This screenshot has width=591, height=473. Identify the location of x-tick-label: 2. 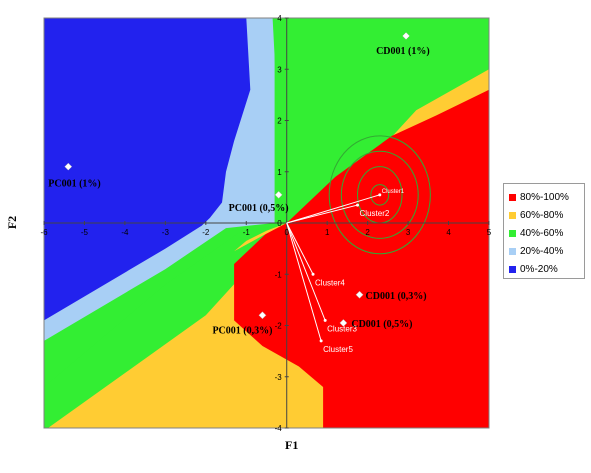
(367, 232).